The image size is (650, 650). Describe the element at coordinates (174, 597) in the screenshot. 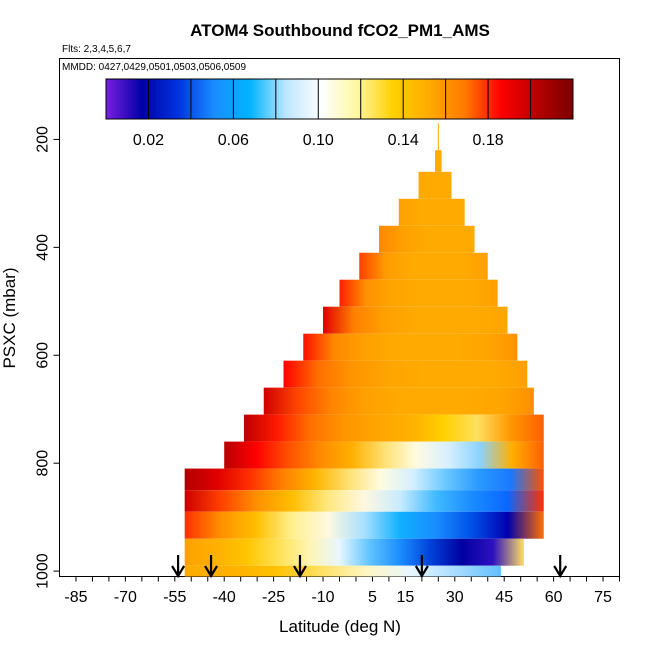

I see `x-tick-label: -55` at that location.